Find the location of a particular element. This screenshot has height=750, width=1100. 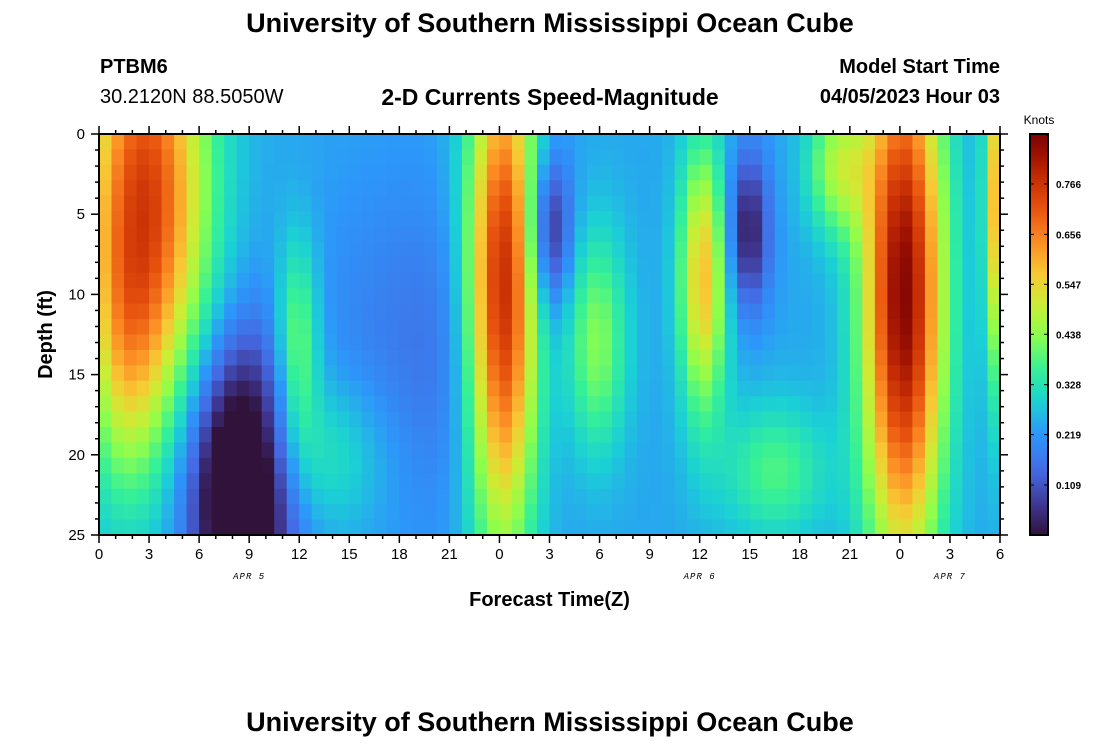

colorbar-tick-label: 0.547 is located at coordinates (1068, 285).